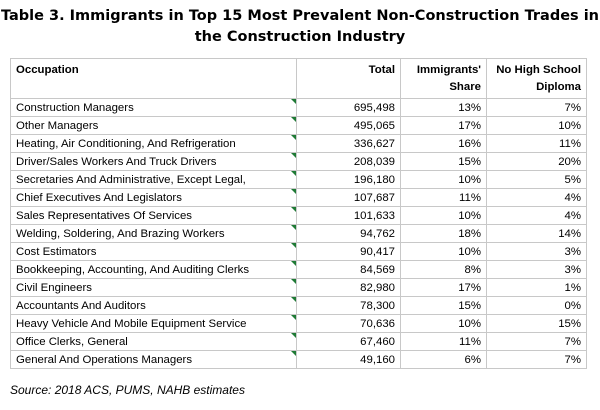  Describe the element at coordinates (536, 78) in the screenshot. I see `header-no-diploma: No High School Diploma` at that location.